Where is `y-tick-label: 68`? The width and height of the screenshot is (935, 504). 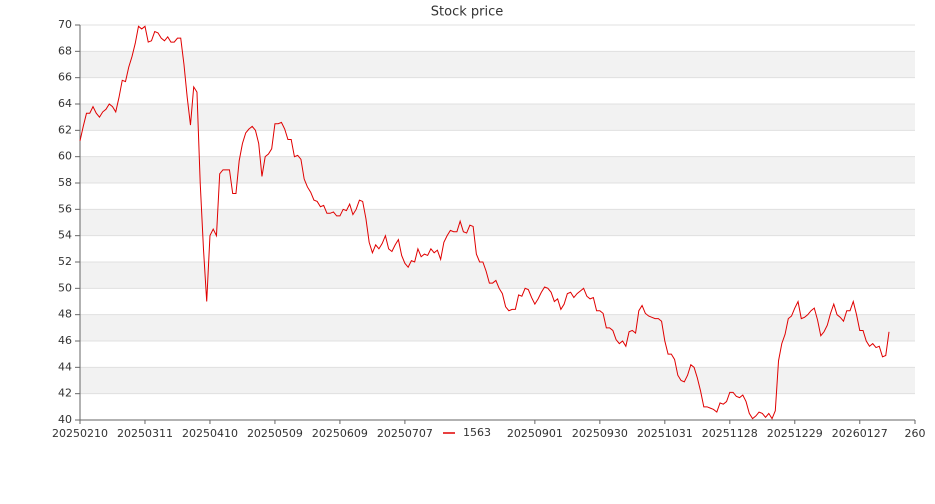 y-tick-label: 68 is located at coordinates (65, 50).